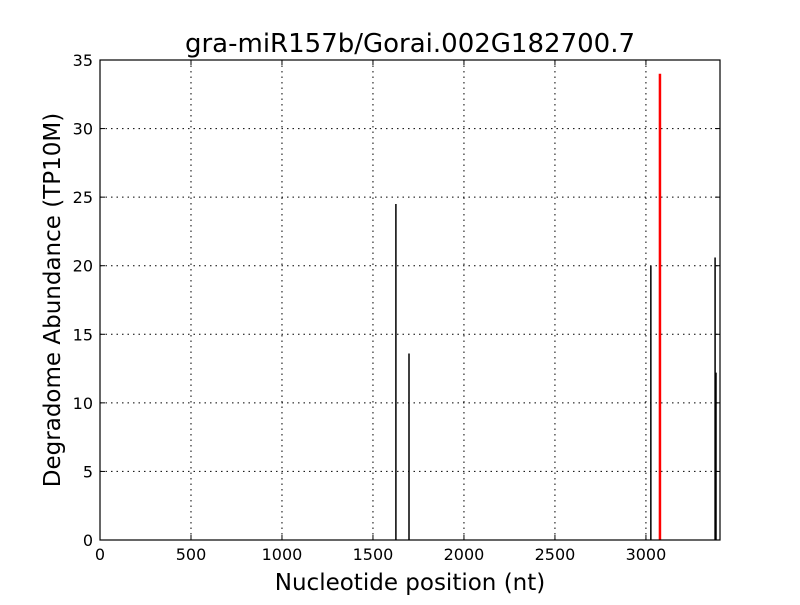  Describe the element at coordinates (83, 266) in the screenshot. I see `y-tick-label: 20` at that location.